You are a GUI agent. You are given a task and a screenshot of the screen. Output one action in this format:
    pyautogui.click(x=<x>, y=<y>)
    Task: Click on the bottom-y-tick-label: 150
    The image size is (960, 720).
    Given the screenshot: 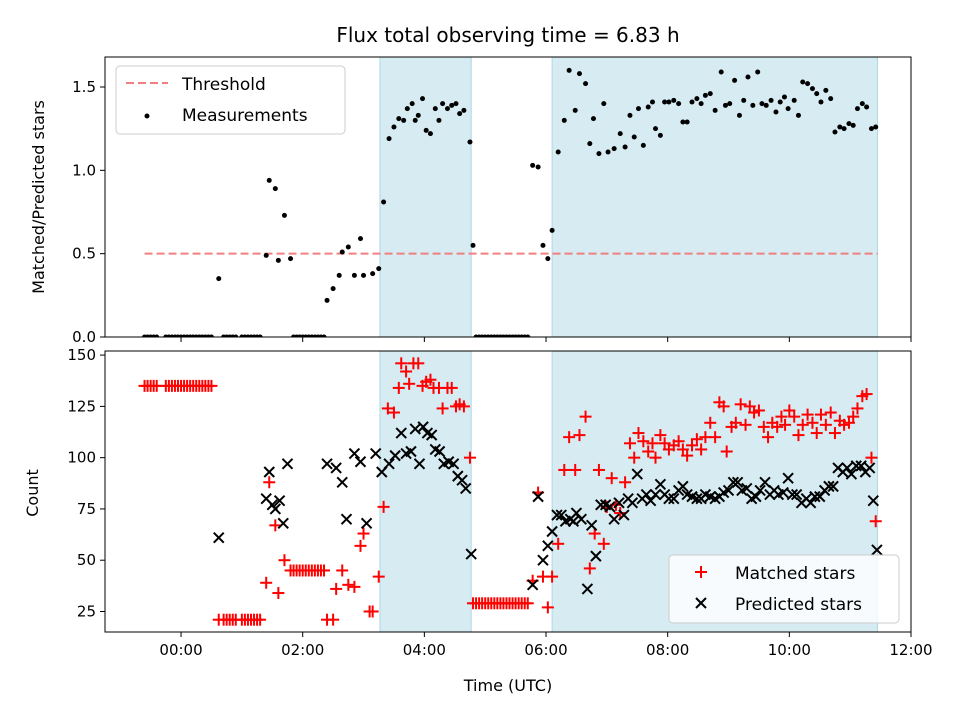 What is the action you would take?
    pyautogui.click(x=81, y=355)
    